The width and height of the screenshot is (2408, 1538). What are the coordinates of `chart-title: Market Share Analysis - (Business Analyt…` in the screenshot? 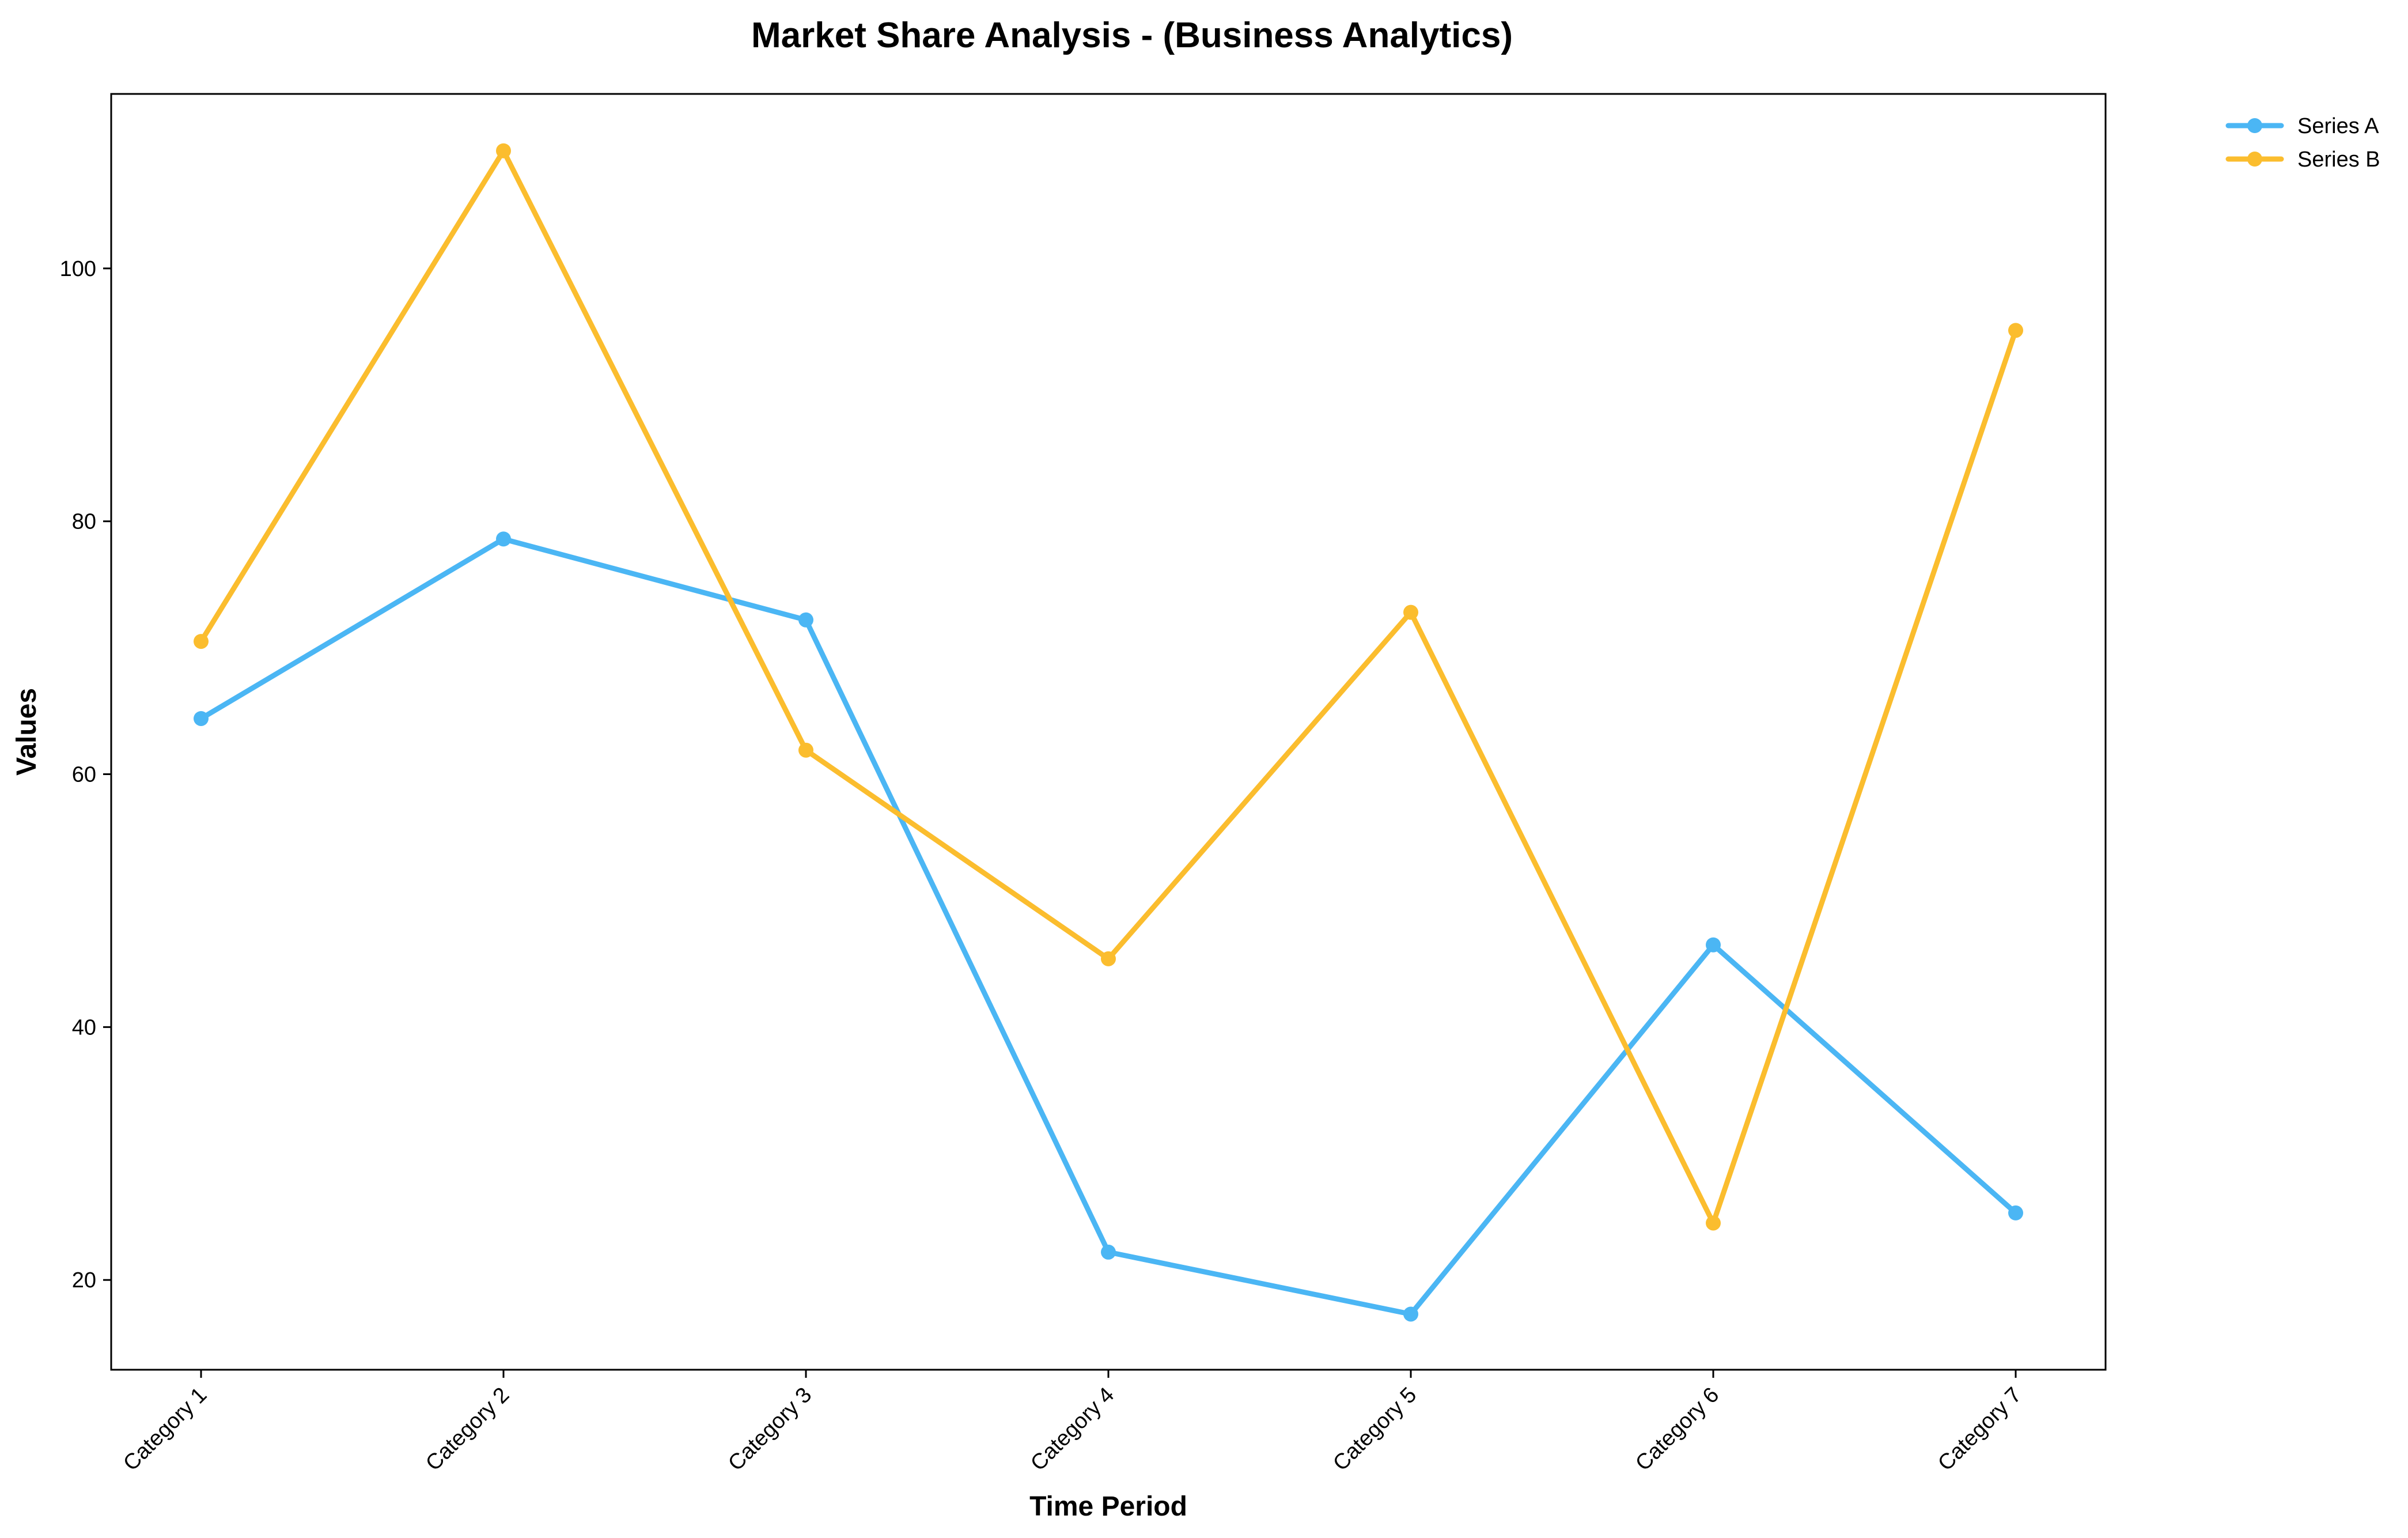 It's located at (1132, 36).